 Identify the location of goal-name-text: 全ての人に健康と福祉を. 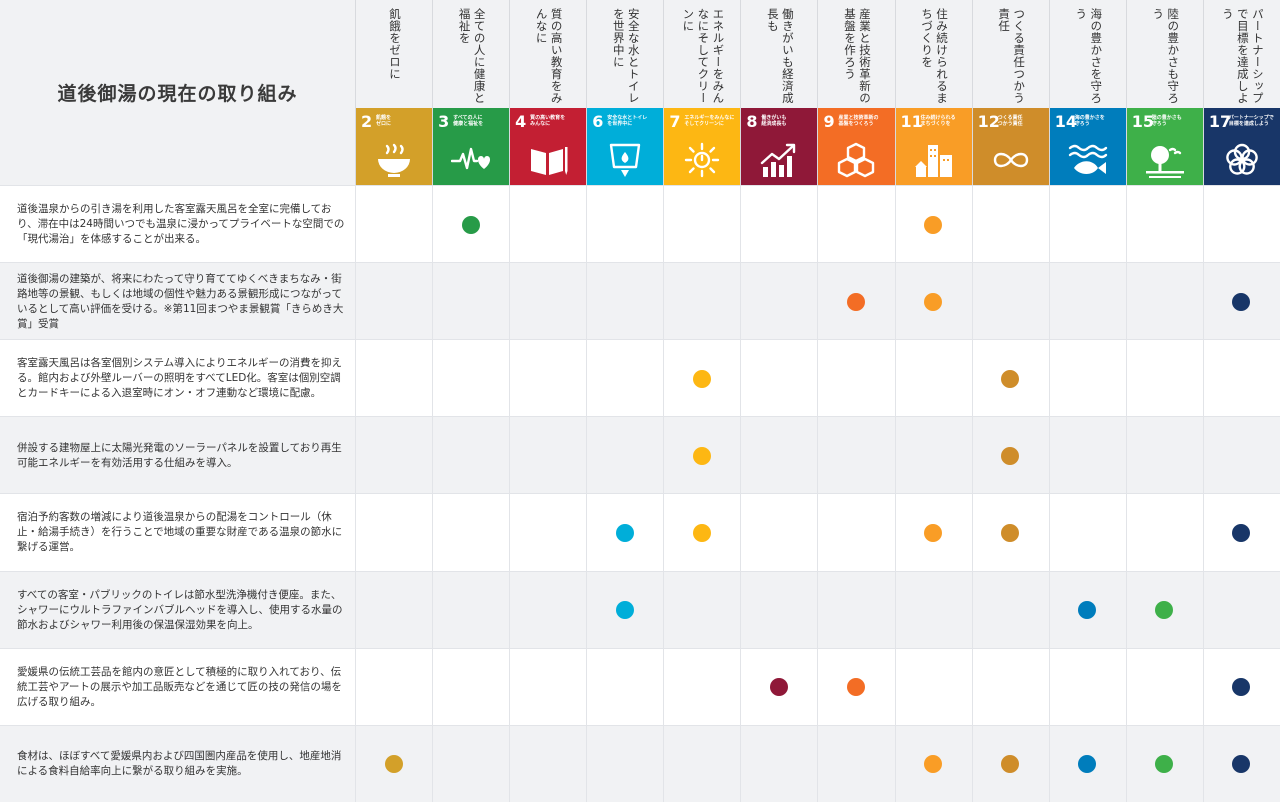
(472, 56).